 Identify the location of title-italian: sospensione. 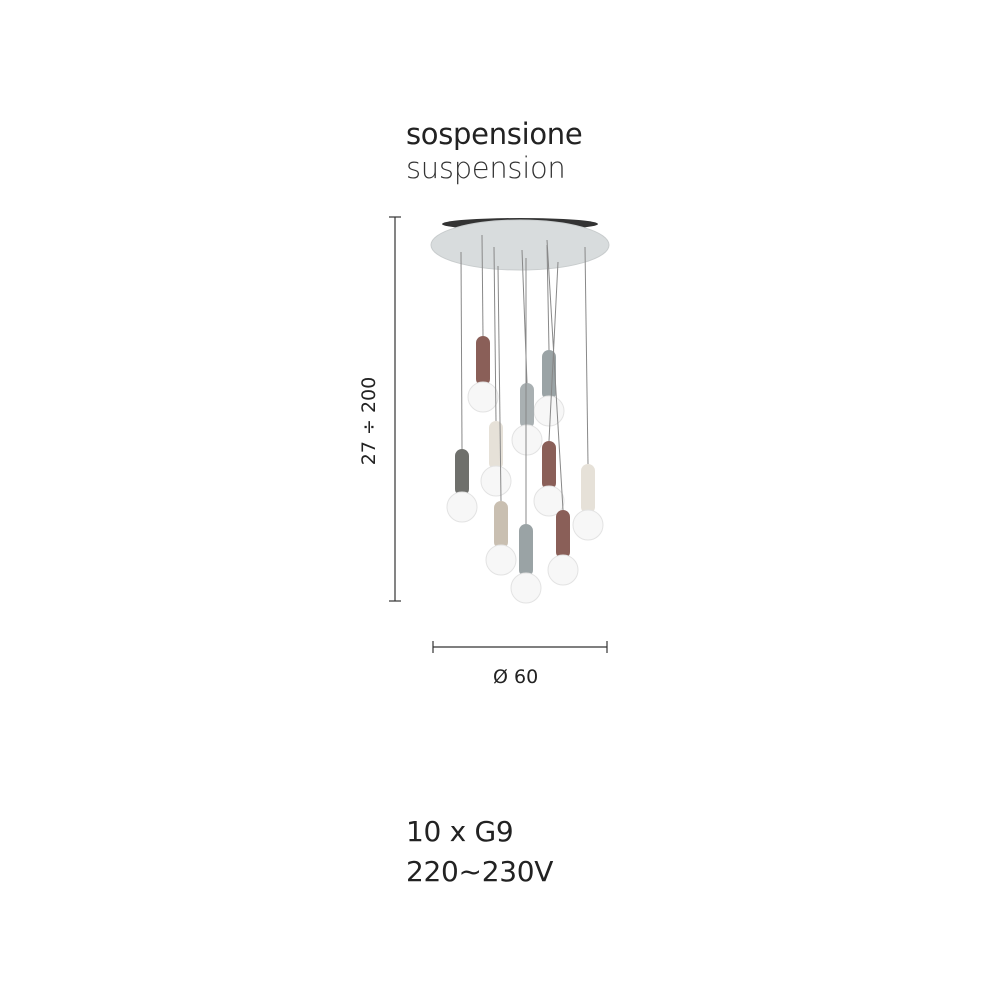
(494, 134).